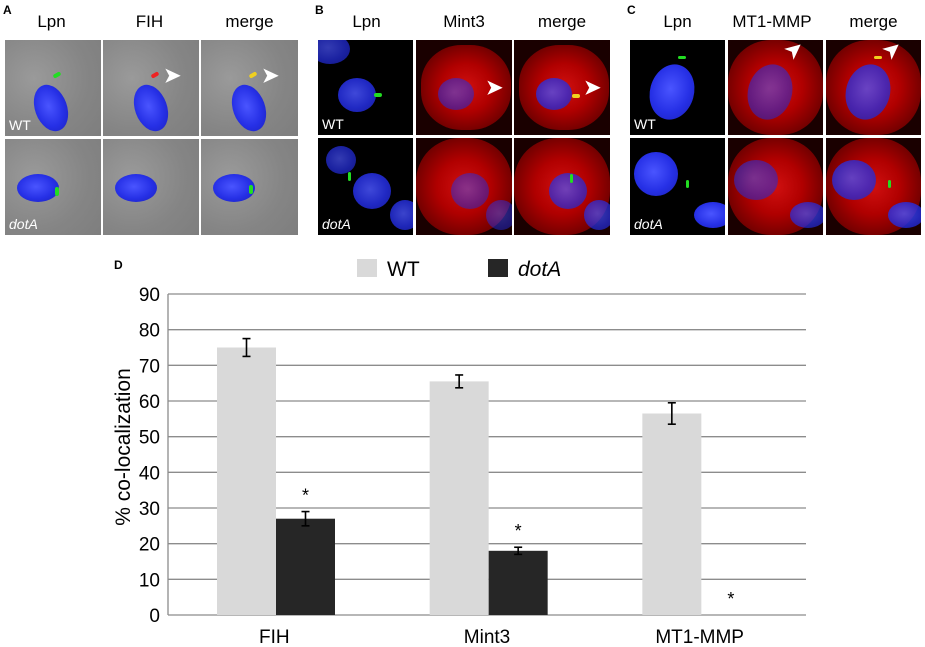  I want to click on micrograph-a-wt-lpn: WT, so click(53, 88).